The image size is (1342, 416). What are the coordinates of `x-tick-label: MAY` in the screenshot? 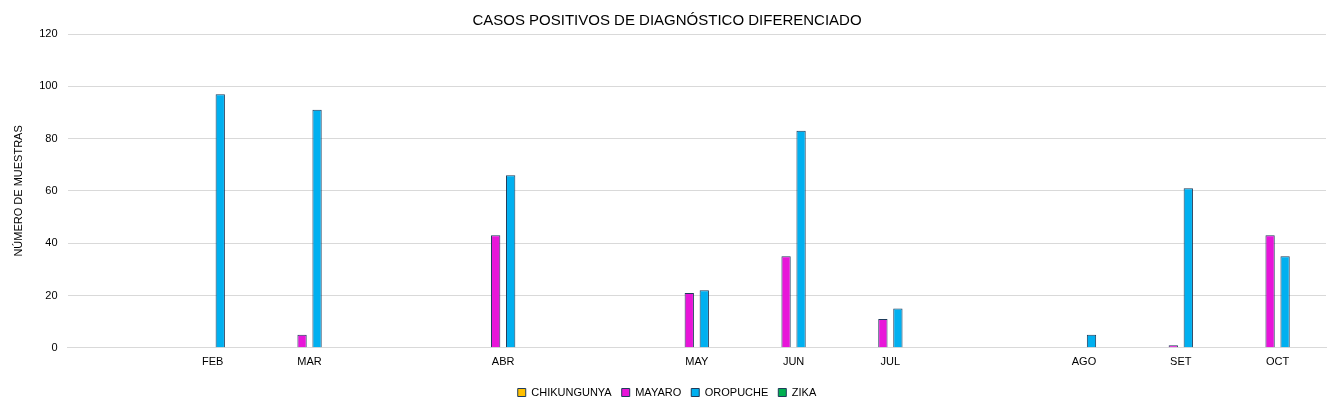 It's located at (697, 361).